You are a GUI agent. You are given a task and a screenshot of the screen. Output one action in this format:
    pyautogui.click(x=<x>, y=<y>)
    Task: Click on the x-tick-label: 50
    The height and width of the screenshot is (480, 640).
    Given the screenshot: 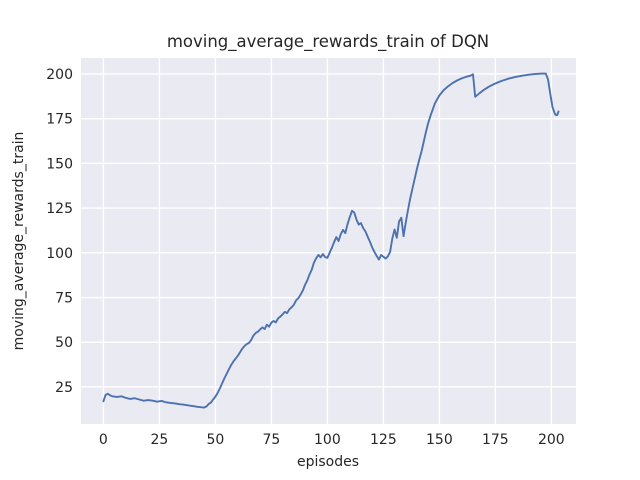 What is the action you would take?
    pyautogui.click(x=215, y=440)
    